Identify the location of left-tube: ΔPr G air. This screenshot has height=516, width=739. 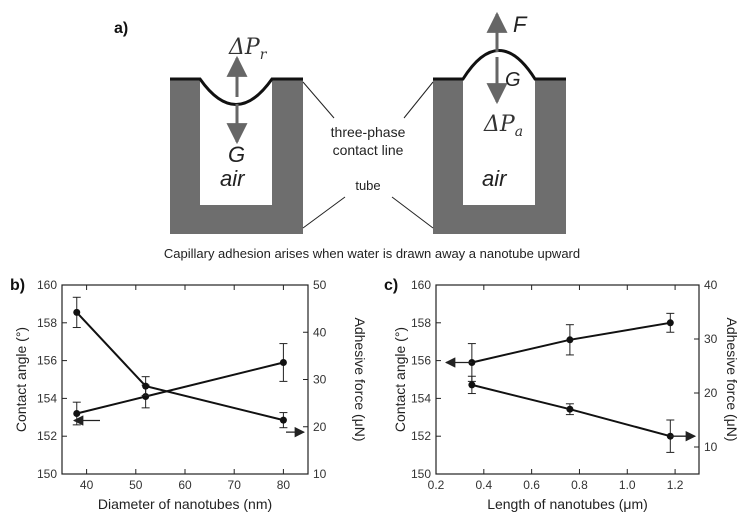
(236, 134).